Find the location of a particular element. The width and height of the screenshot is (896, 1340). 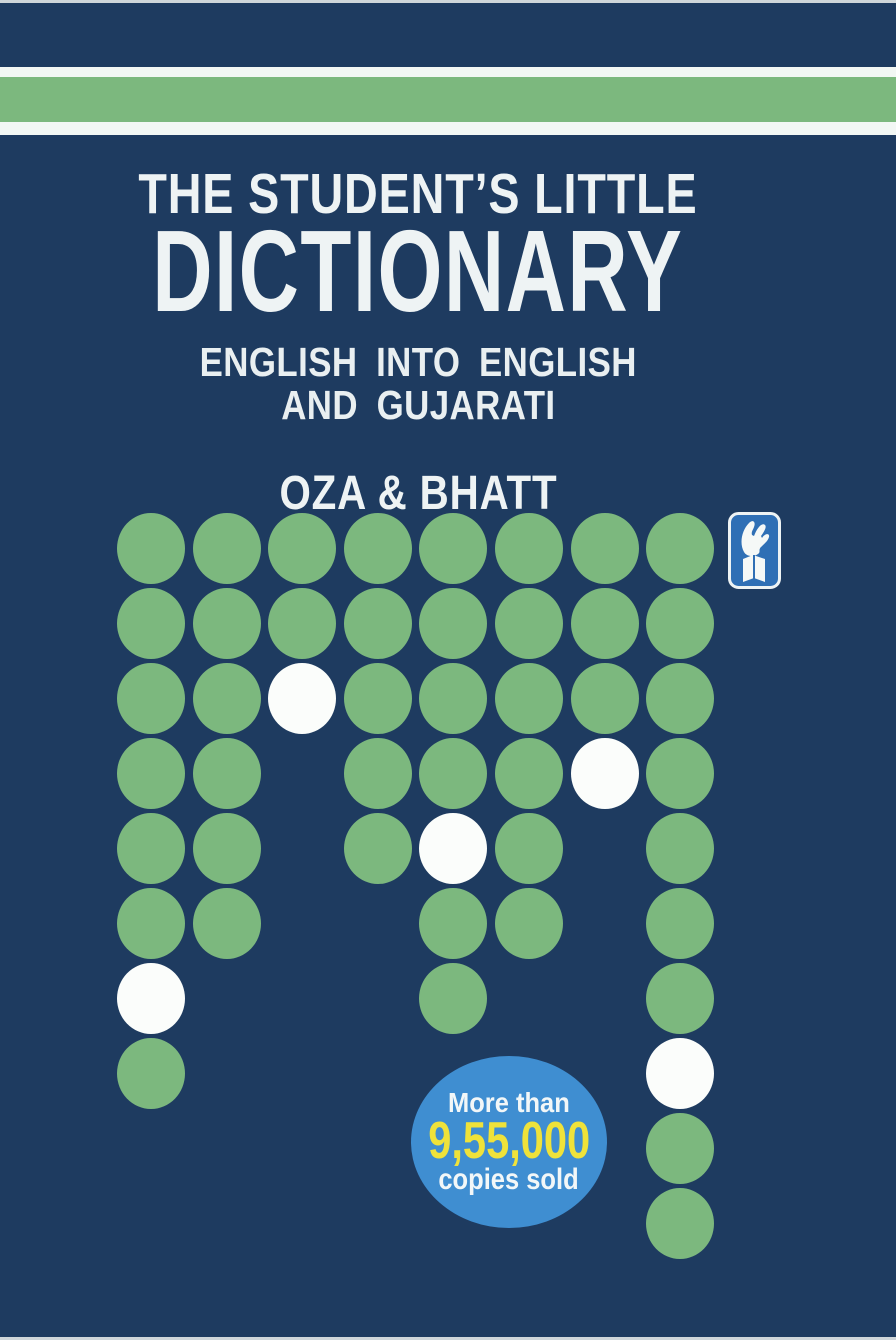

title-line-1: THE STUDENT’S LITTLE is located at coordinates (418, 194).